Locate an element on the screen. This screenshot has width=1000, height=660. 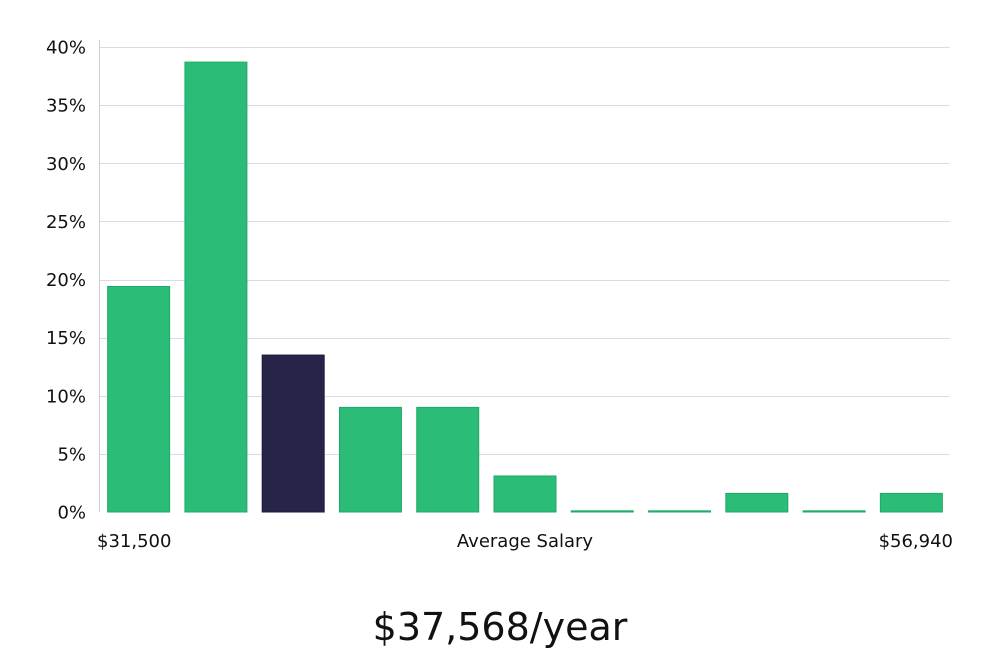
y-tick-label: 15% is located at coordinates (66, 338).